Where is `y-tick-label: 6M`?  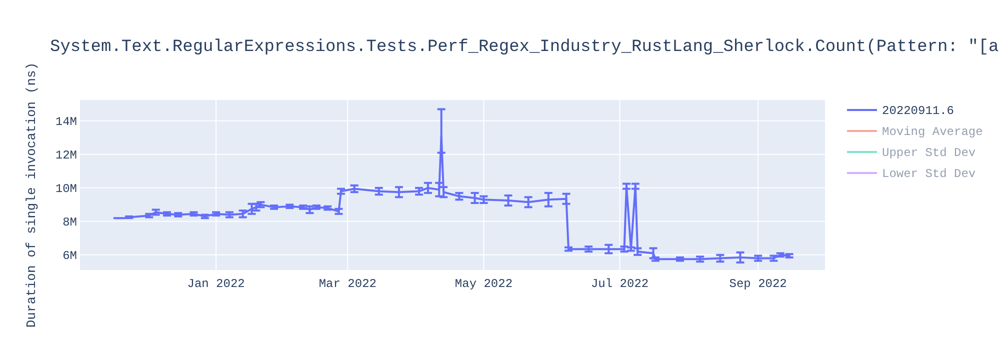
y-tick-label: 6M is located at coordinates (69, 255).